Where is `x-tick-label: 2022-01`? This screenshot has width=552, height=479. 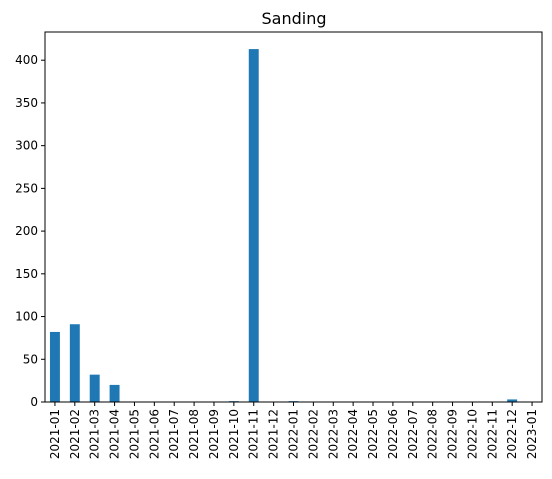 x-tick-label: 2022-01 is located at coordinates (294, 434).